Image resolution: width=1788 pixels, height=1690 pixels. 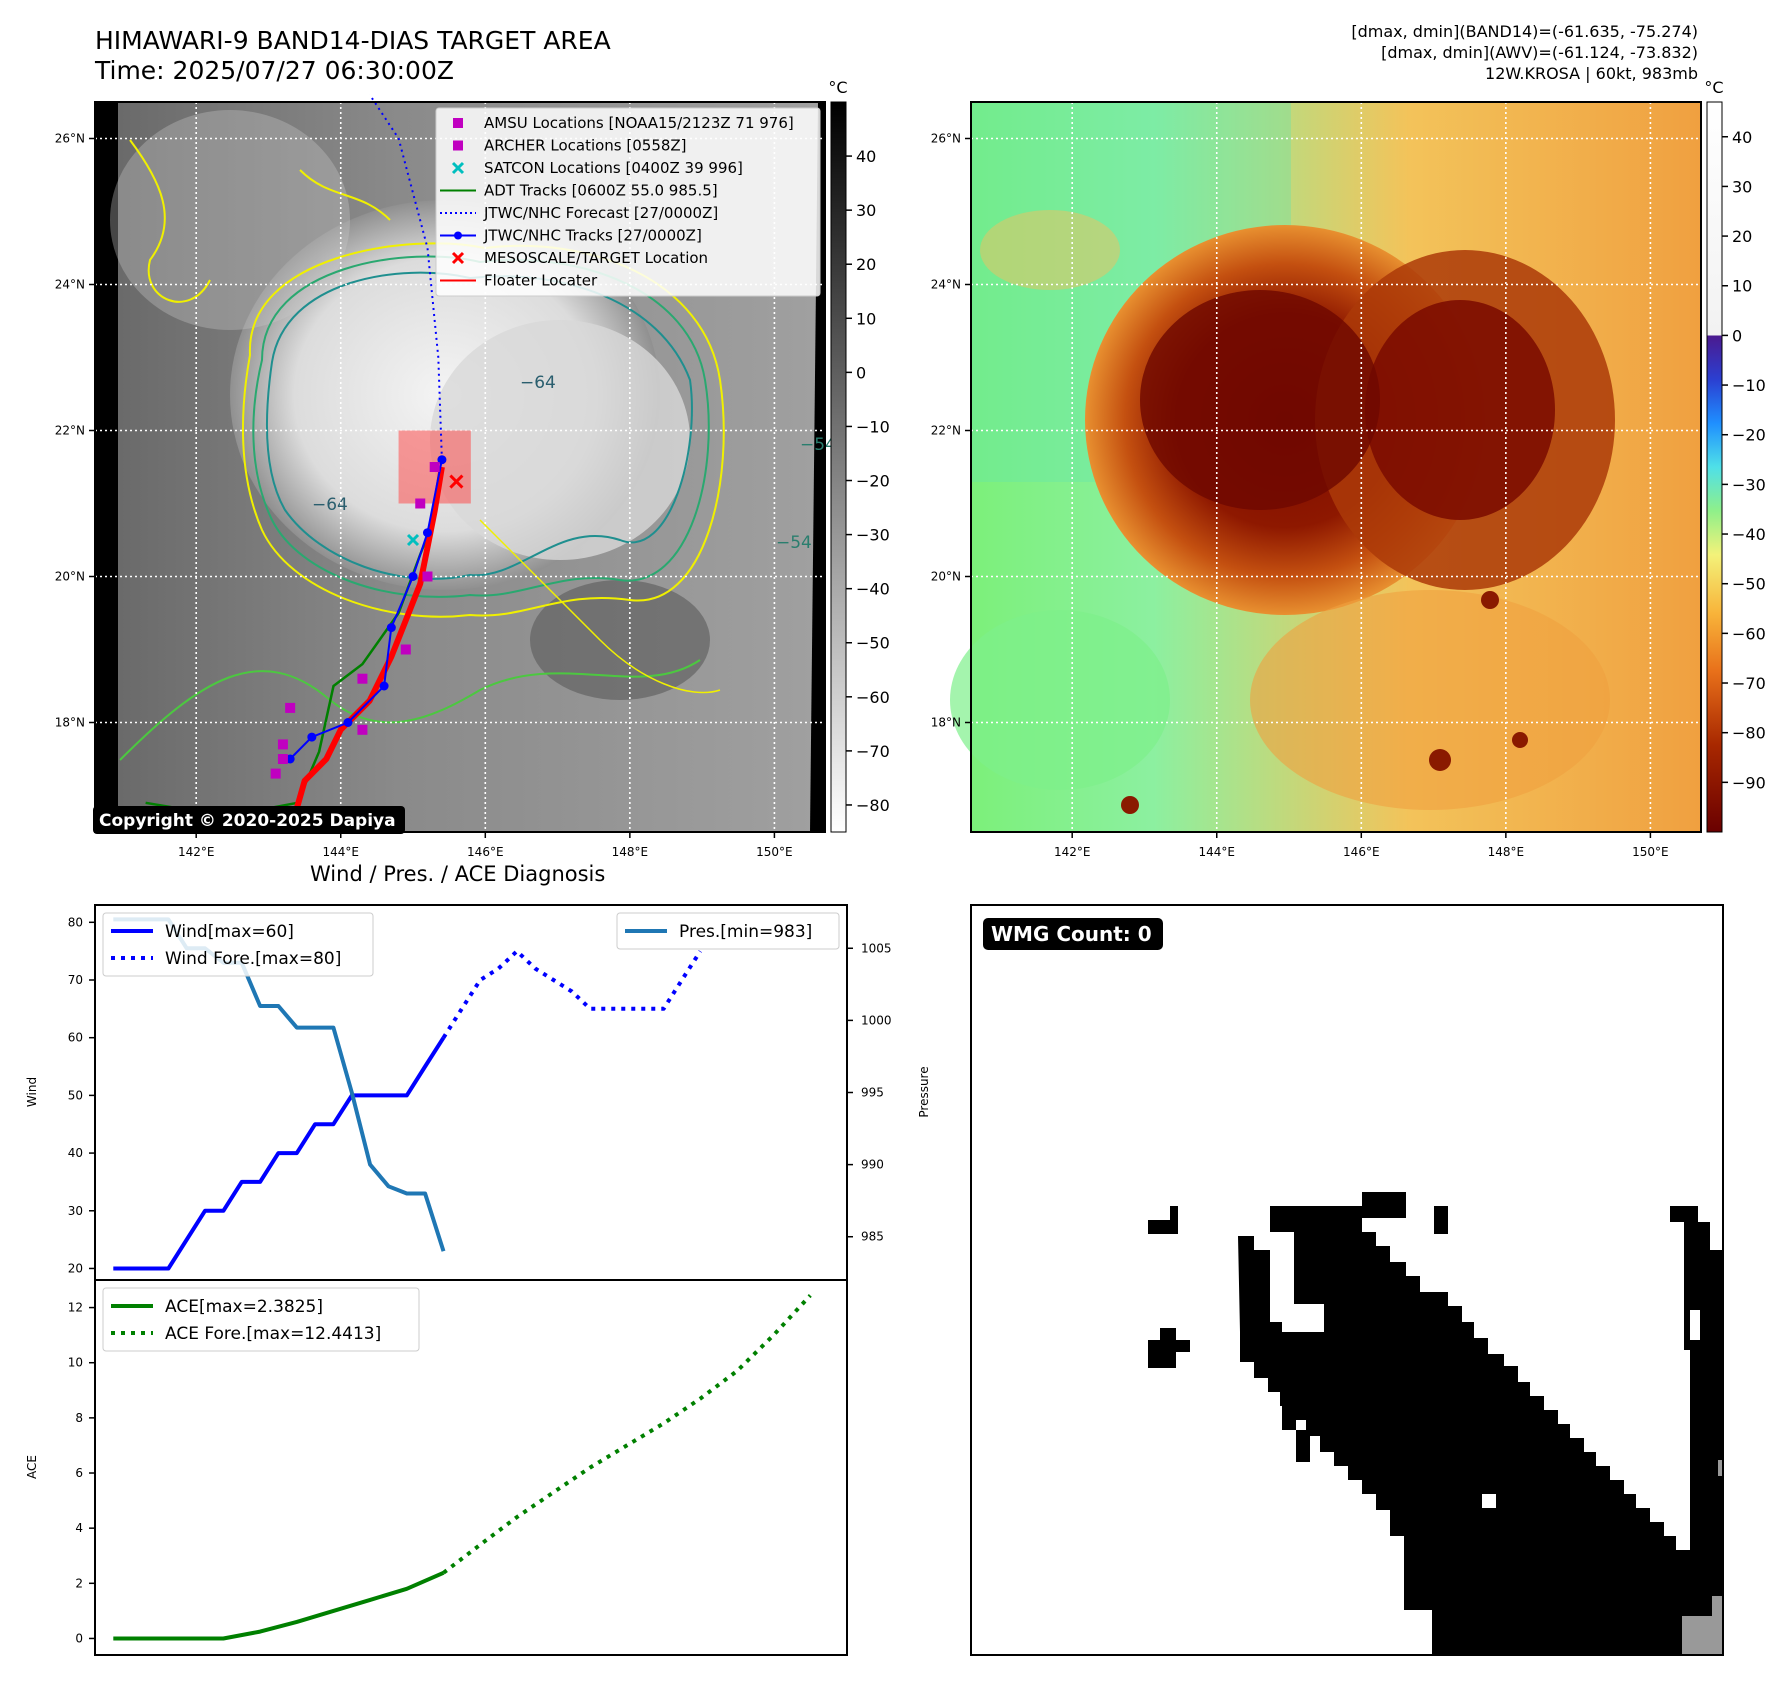 What do you see at coordinates (247, 821) in the screenshot?
I see `copyright-text: Copyright © 2020-2025 Dapiya` at bounding box center [247, 821].